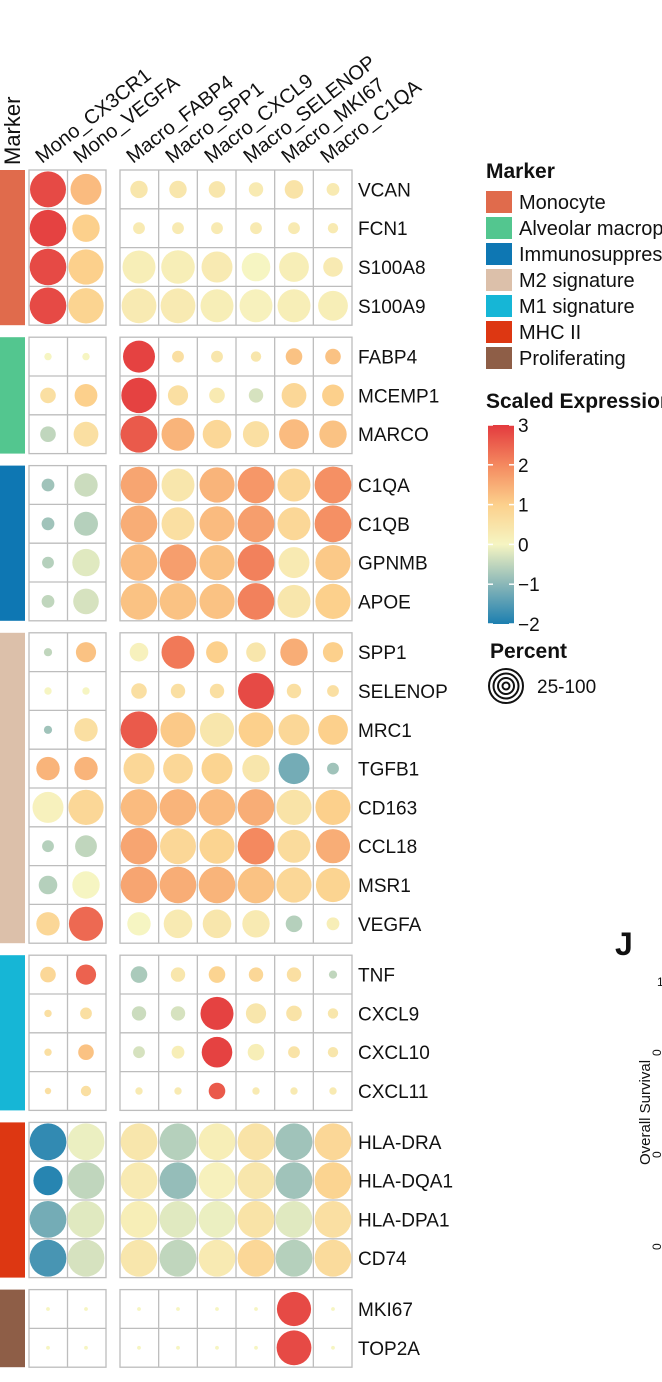 The width and height of the screenshot is (662, 1382). I want to click on dot-selenop-macro_selenop, so click(256, 691).